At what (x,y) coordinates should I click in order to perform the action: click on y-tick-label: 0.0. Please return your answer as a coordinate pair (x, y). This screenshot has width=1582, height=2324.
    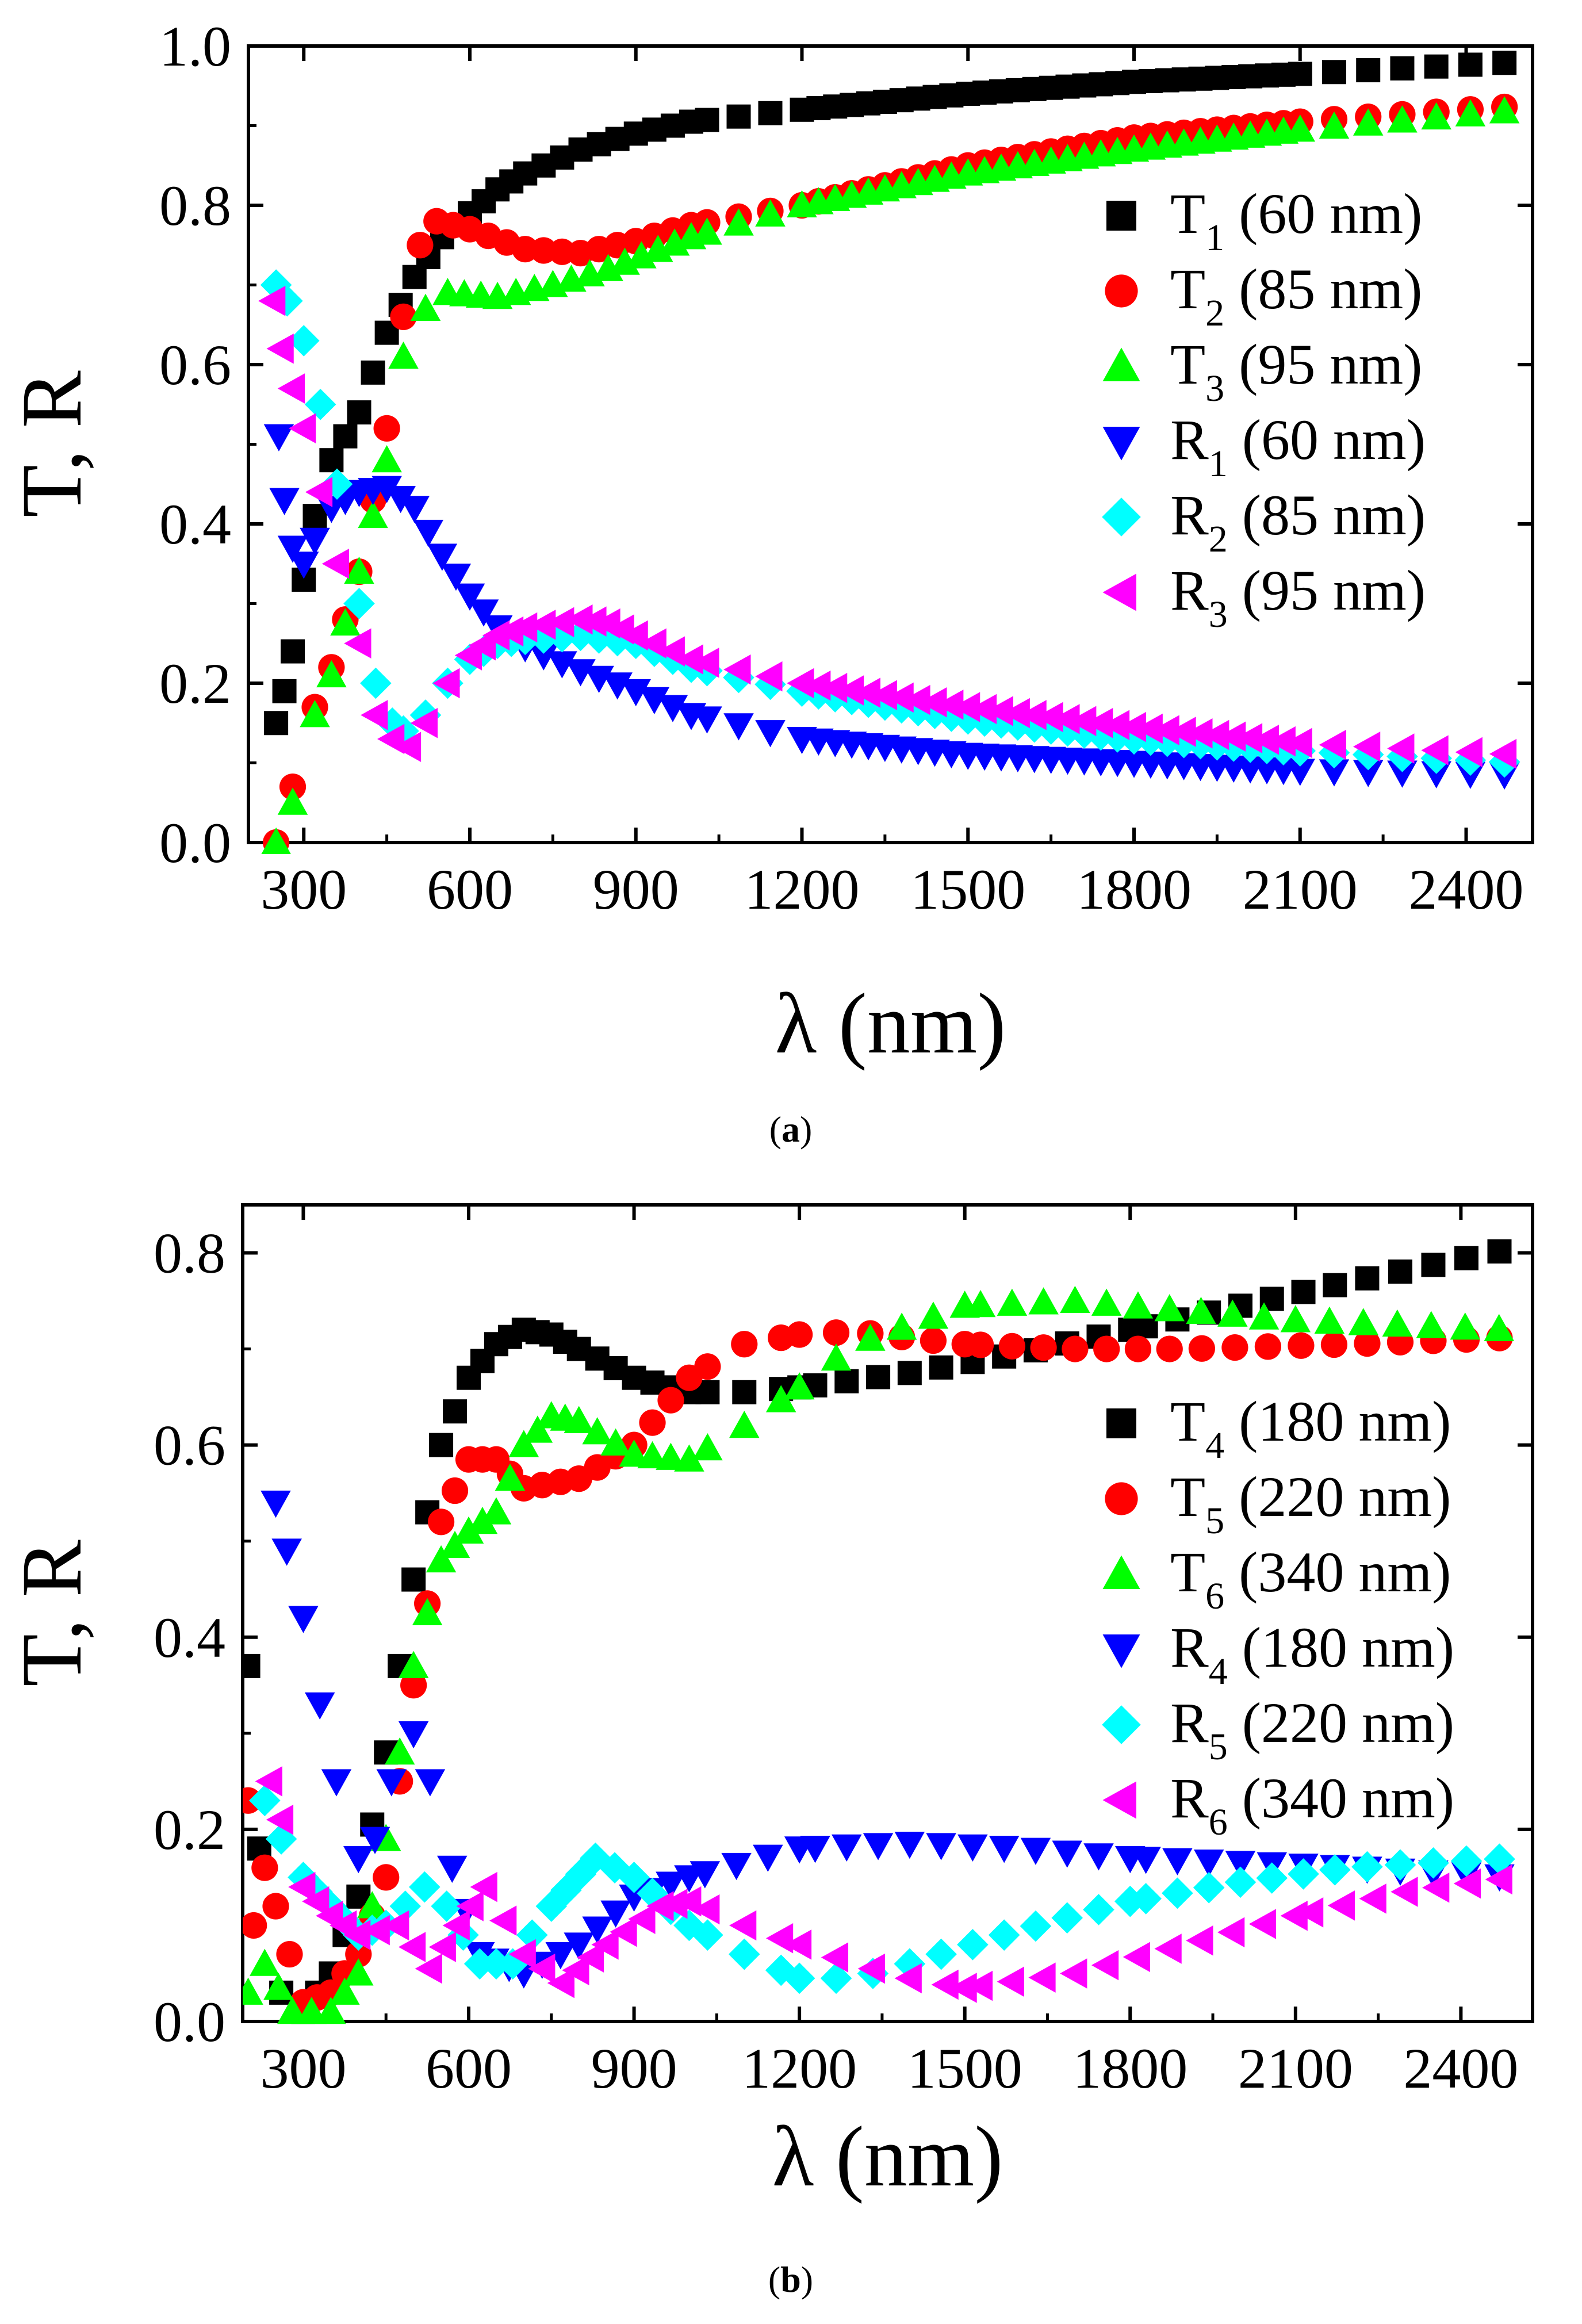
    Looking at the image, I should click on (190, 2022).